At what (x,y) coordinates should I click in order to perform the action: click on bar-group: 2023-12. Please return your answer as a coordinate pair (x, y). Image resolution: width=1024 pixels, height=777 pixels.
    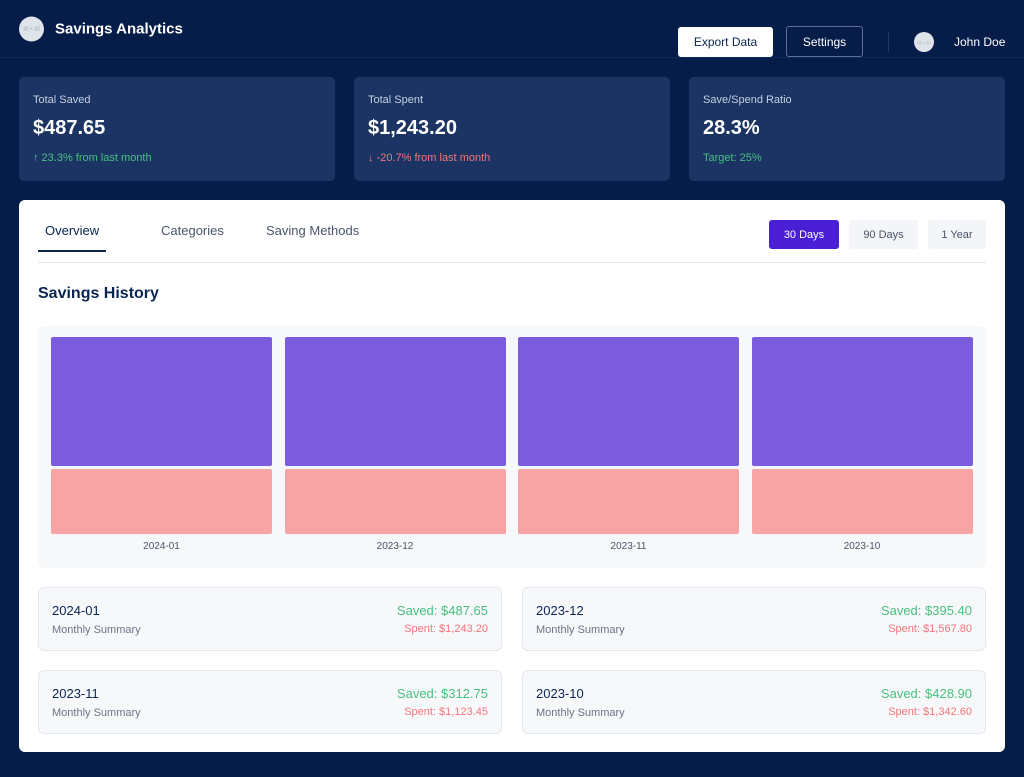
    Looking at the image, I should click on (395, 445).